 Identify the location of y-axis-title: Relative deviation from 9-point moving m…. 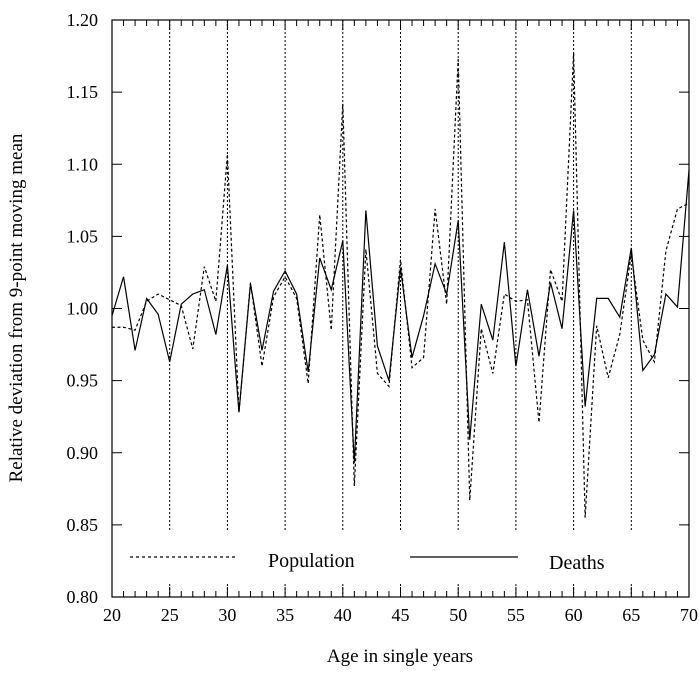
(16, 307).